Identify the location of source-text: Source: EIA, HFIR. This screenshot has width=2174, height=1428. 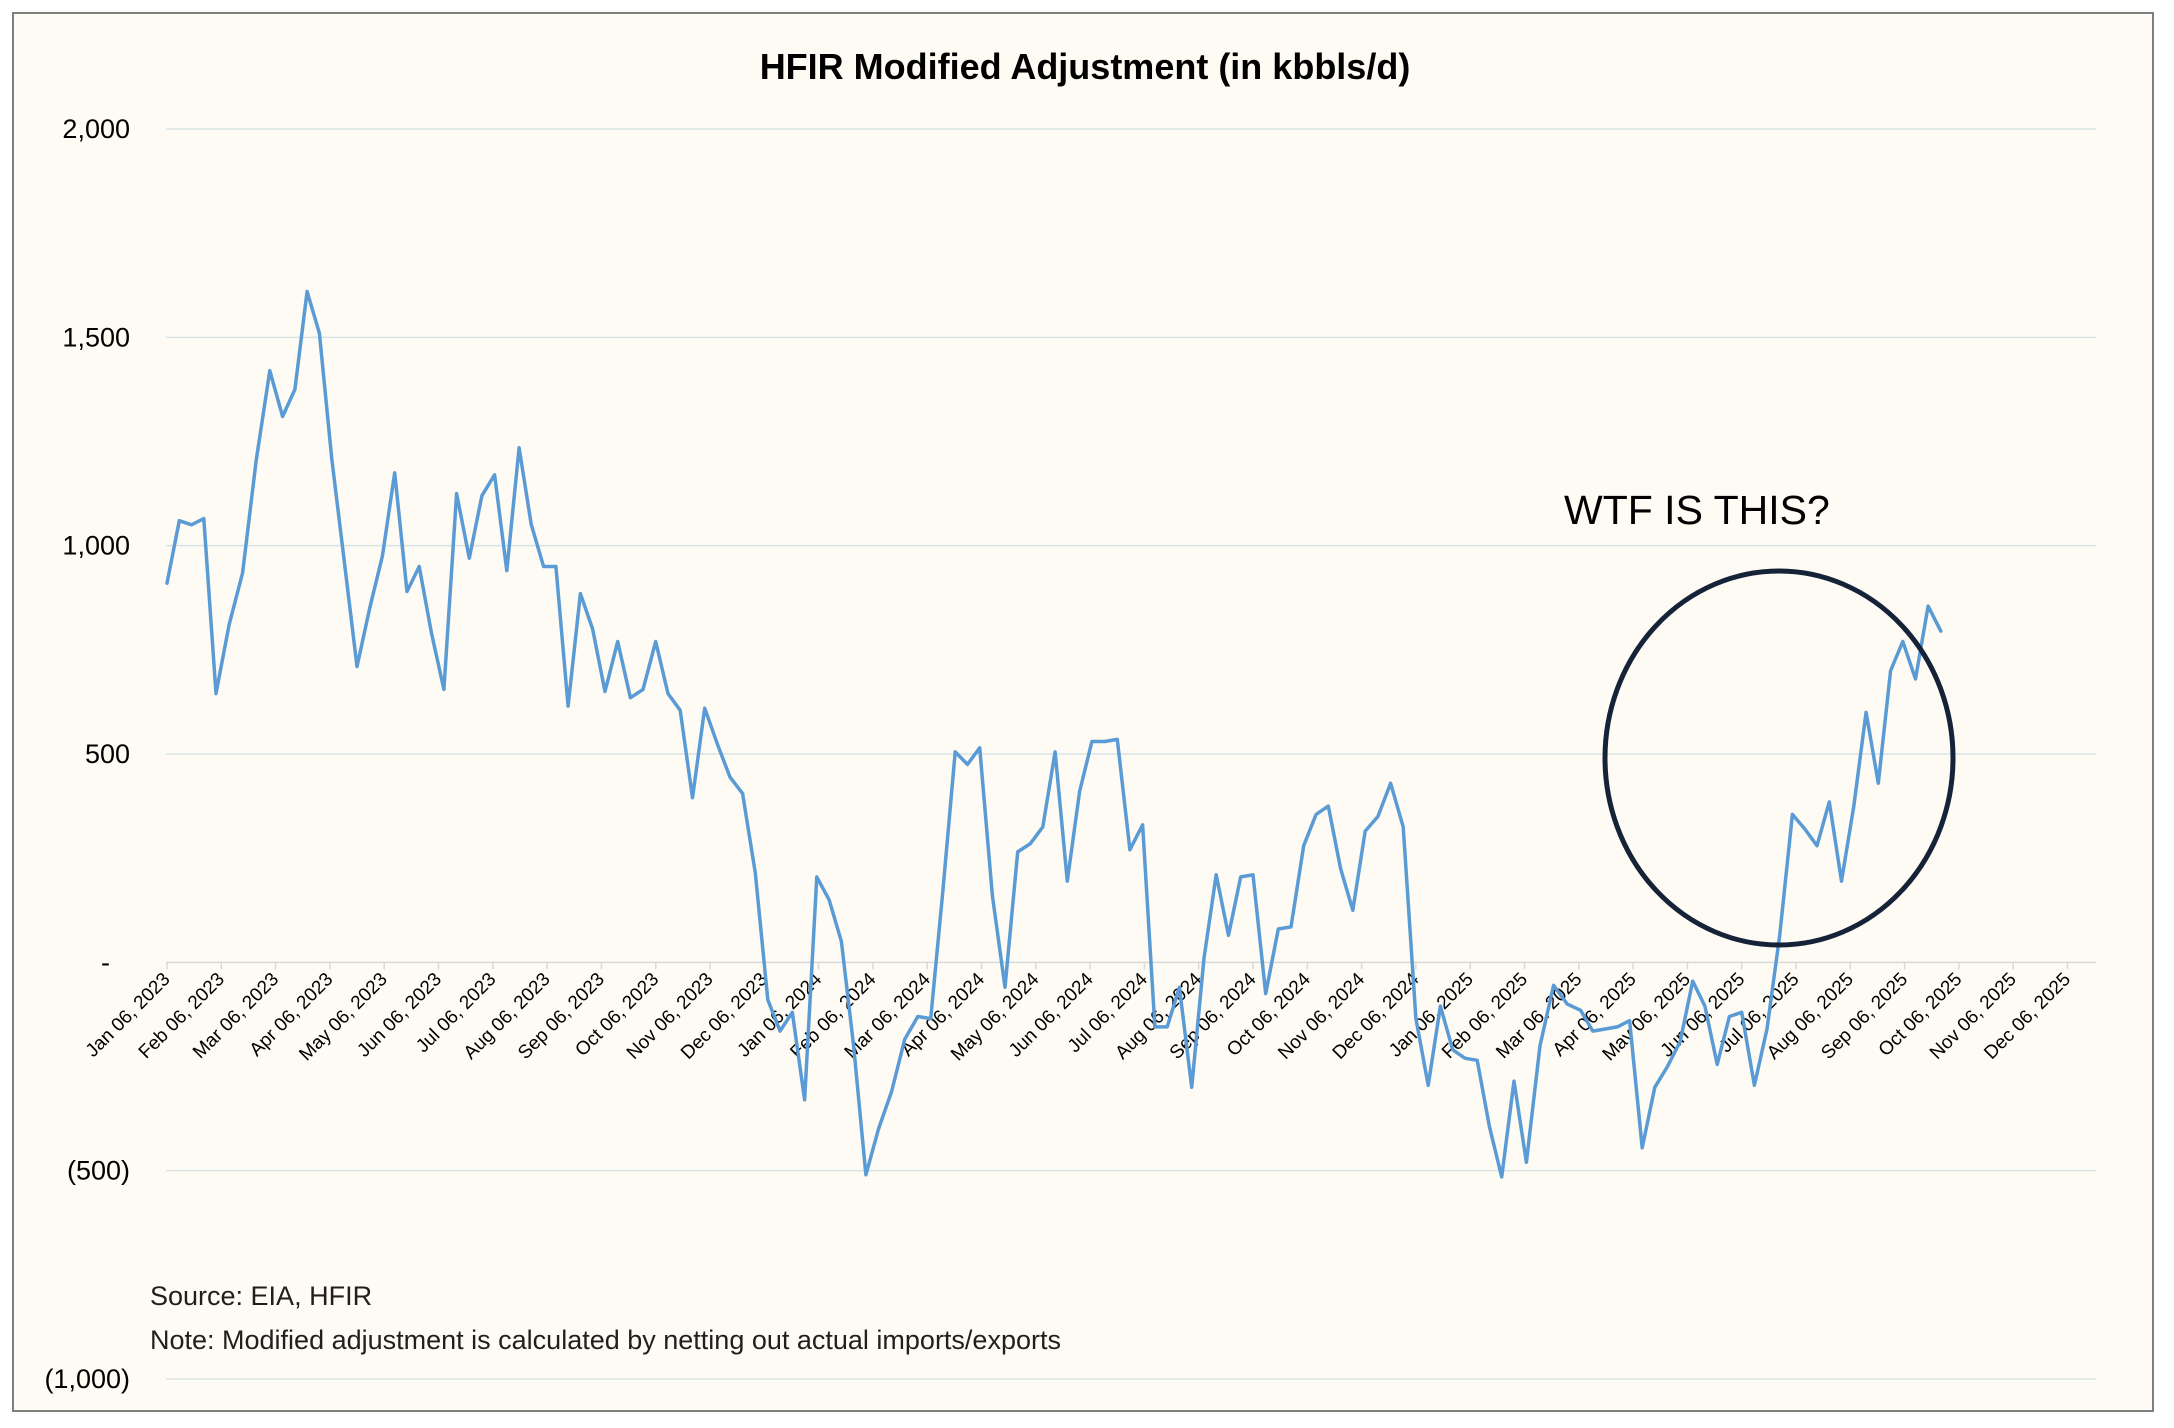
(261, 1296).